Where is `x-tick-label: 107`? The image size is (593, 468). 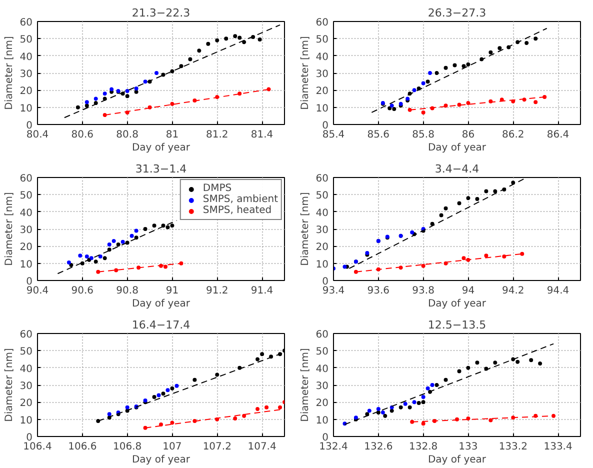
x-tick-label: 107 is located at coordinates (172, 447).